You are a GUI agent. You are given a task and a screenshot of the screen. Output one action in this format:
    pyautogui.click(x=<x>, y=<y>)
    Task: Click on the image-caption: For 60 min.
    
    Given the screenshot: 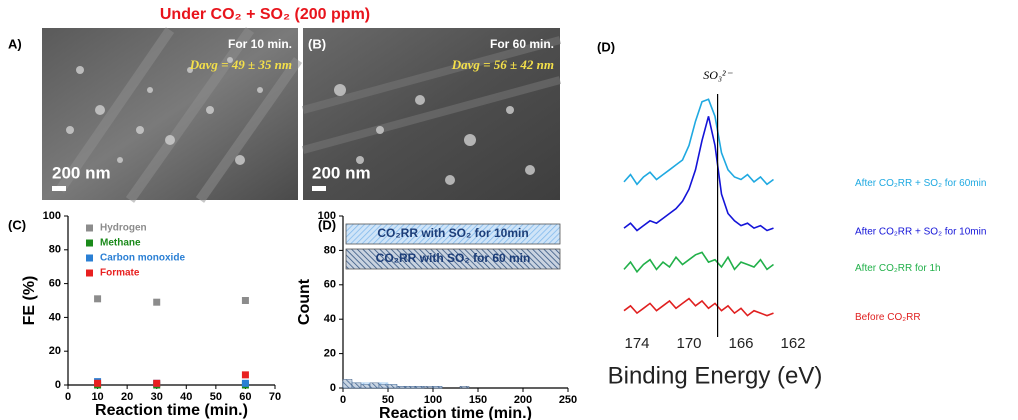 What is the action you would take?
    pyautogui.click(x=522, y=44)
    